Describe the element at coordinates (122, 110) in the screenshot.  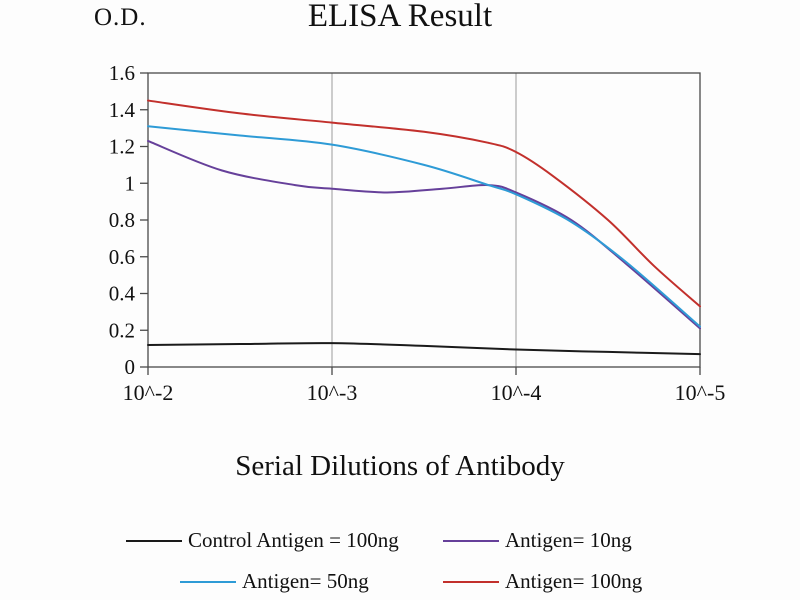
I see `y-tick-label: 1.4` at that location.